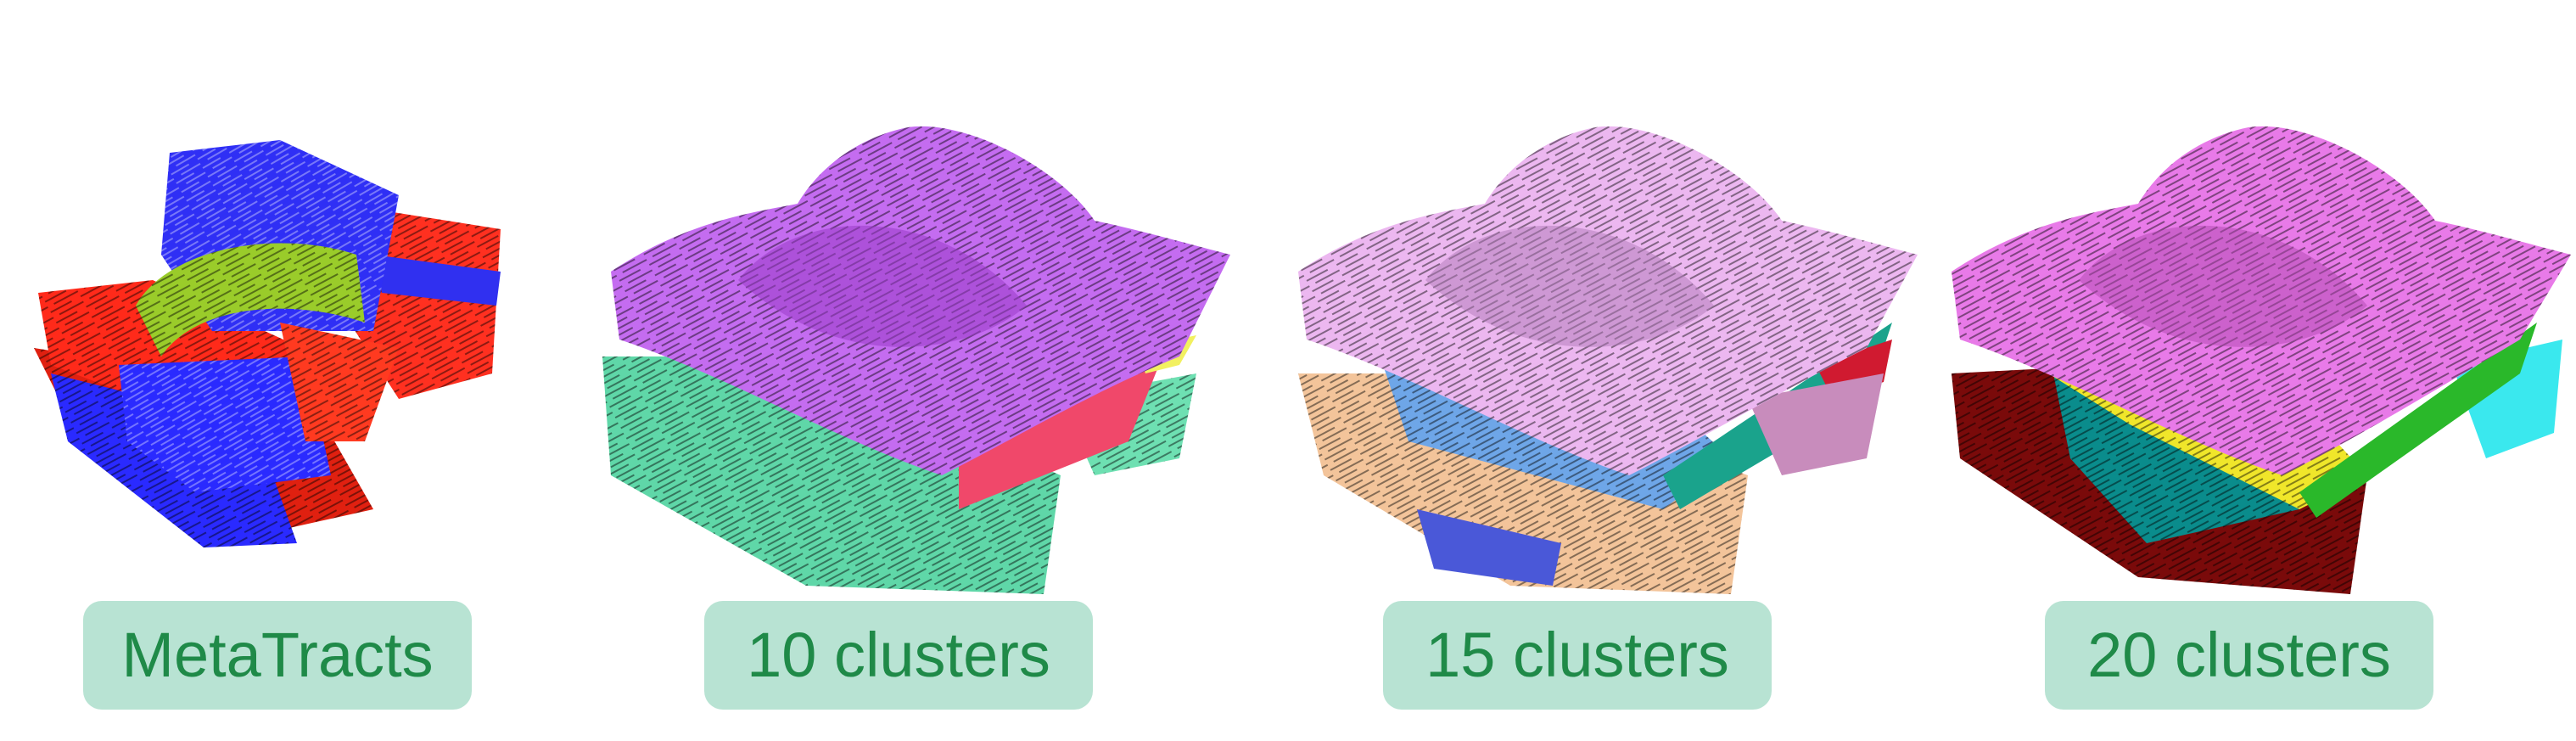  What do you see at coordinates (267, 343) in the screenshot?
I see `metatracts-render` at bounding box center [267, 343].